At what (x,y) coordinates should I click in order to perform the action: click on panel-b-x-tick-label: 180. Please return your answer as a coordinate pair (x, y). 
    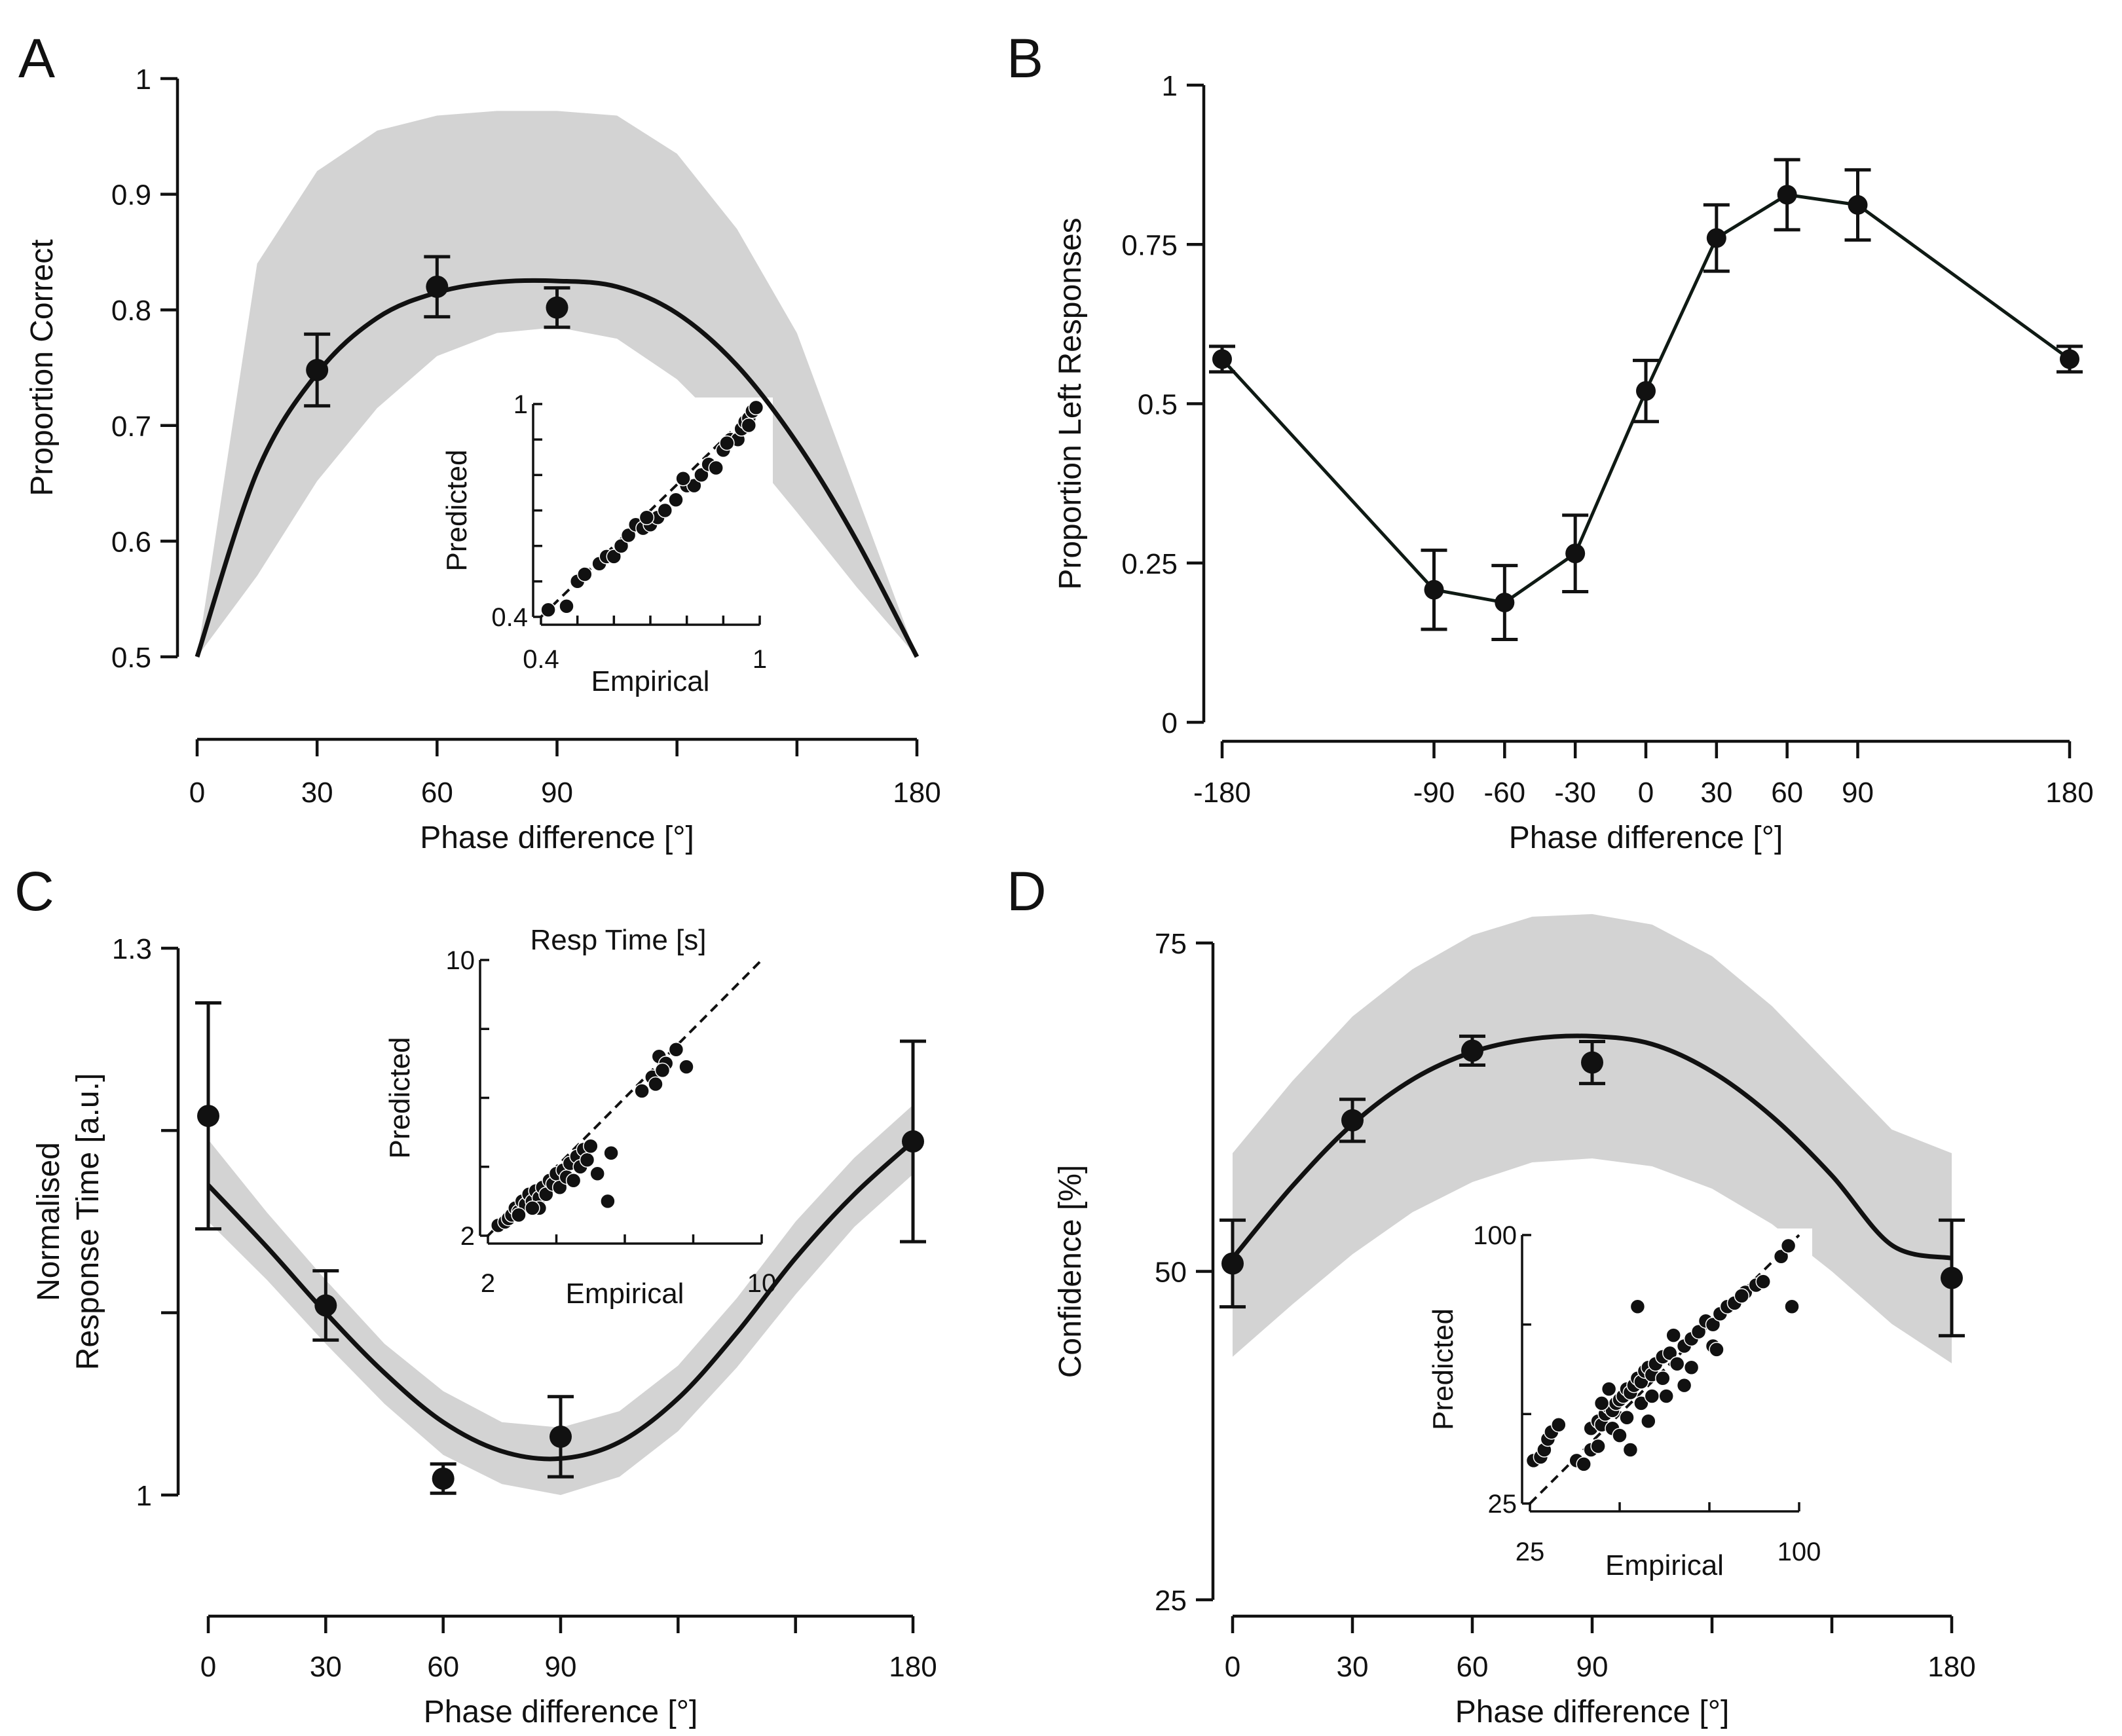
    Looking at the image, I should click on (2069, 793).